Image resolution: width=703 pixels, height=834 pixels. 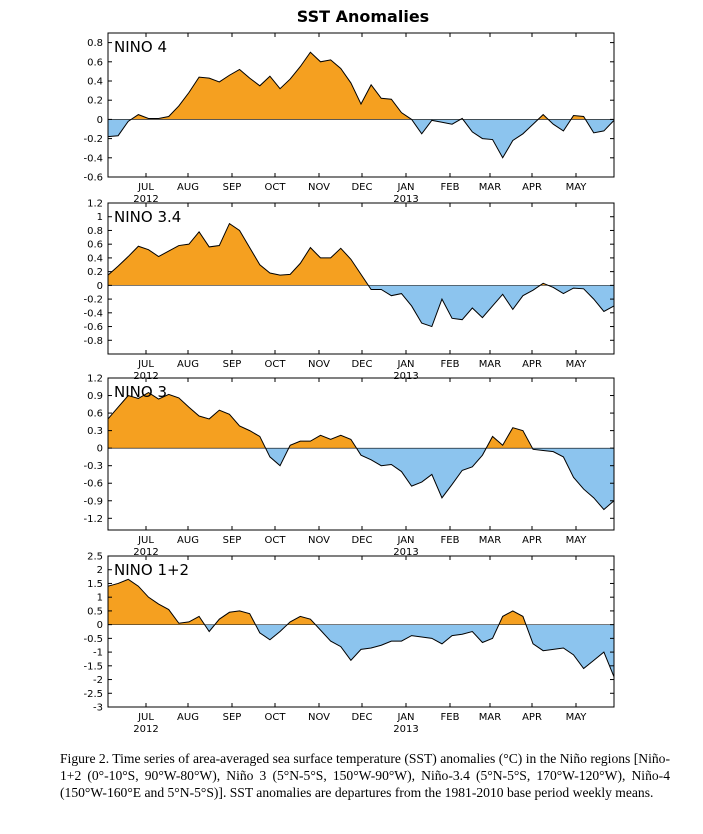 What do you see at coordinates (98, 680) in the screenshot?
I see `y-tick-label: -2` at bounding box center [98, 680].